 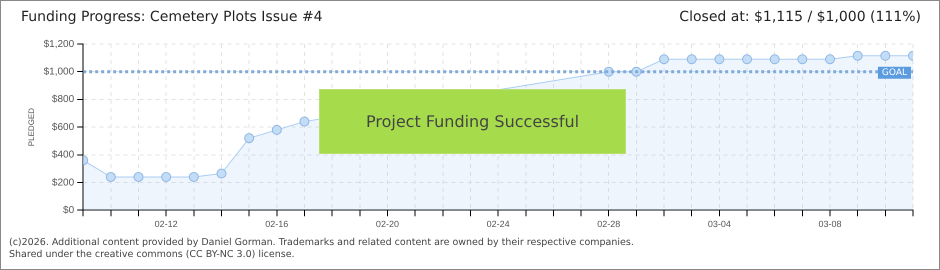 I want to click on chart-title: Funding Progress: Cemetery Plots Issue #4, so click(x=172, y=17).